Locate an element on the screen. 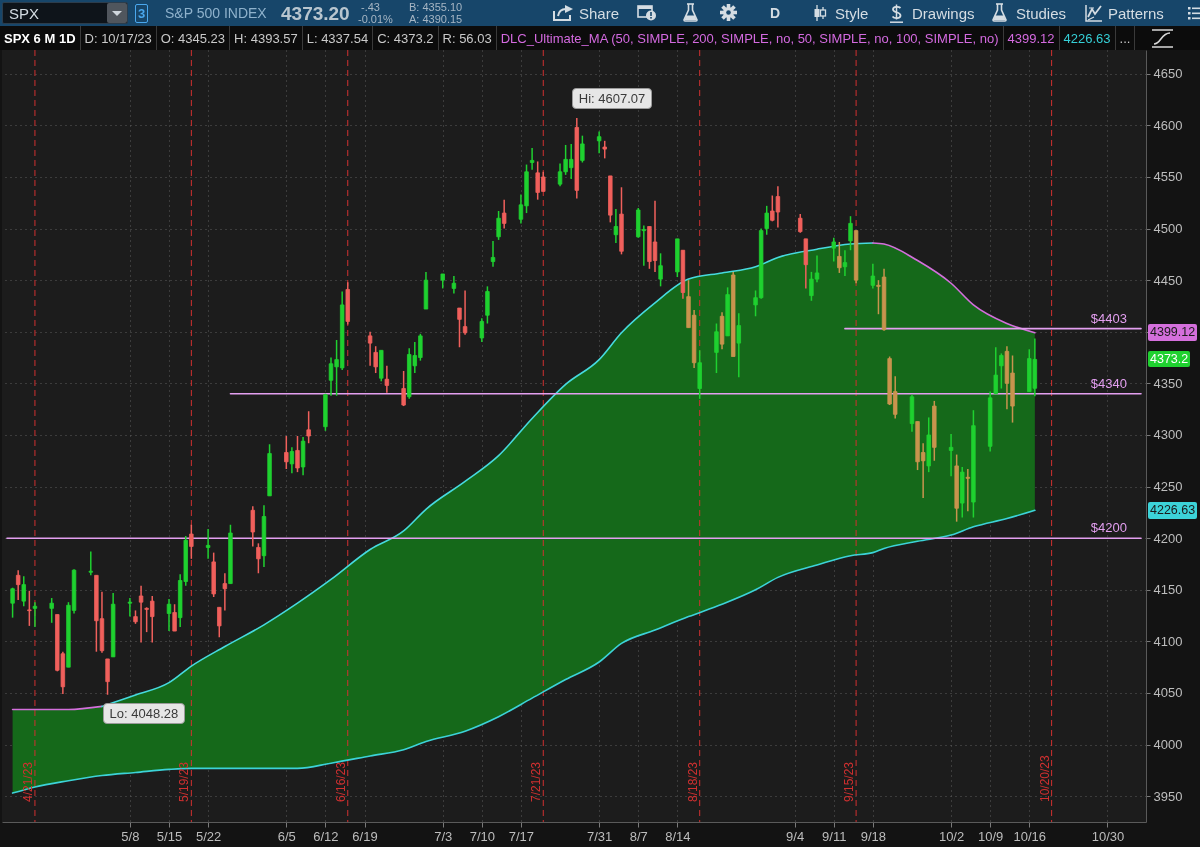 This screenshot has width=1200, height=847. x-tick-label: 9/11 is located at coordinates (834, 836).